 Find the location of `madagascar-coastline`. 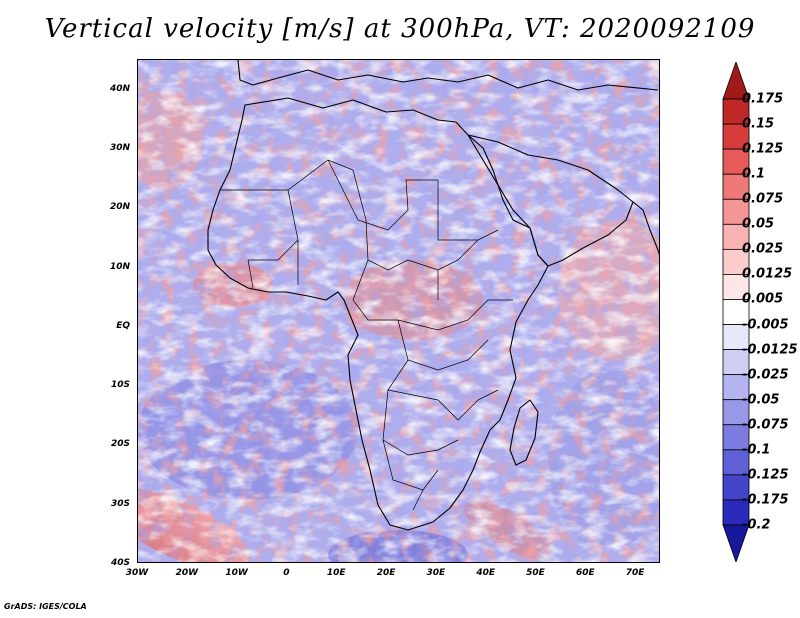

madagascar-coastline is located at coordinates (524, 432).